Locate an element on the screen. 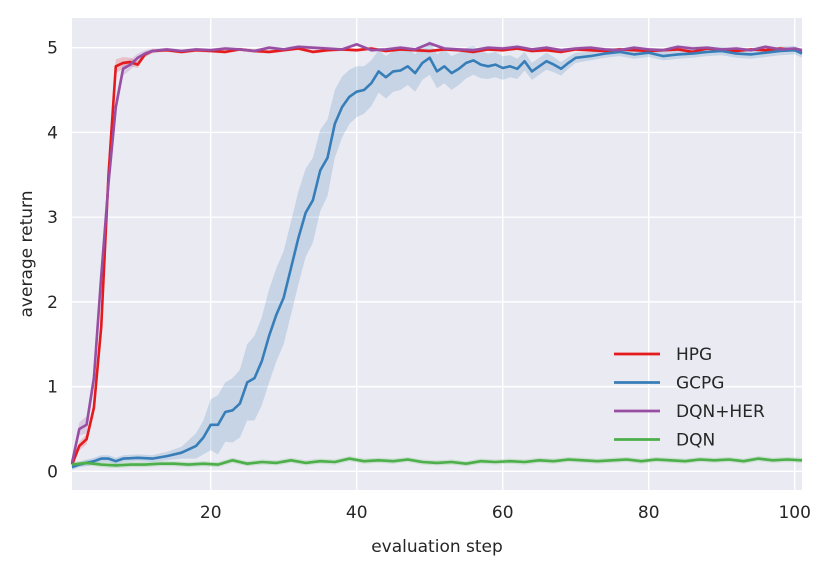 This screenshot has height=573, width=830. legend-label: GCPG is located at coordinates (700, 384).